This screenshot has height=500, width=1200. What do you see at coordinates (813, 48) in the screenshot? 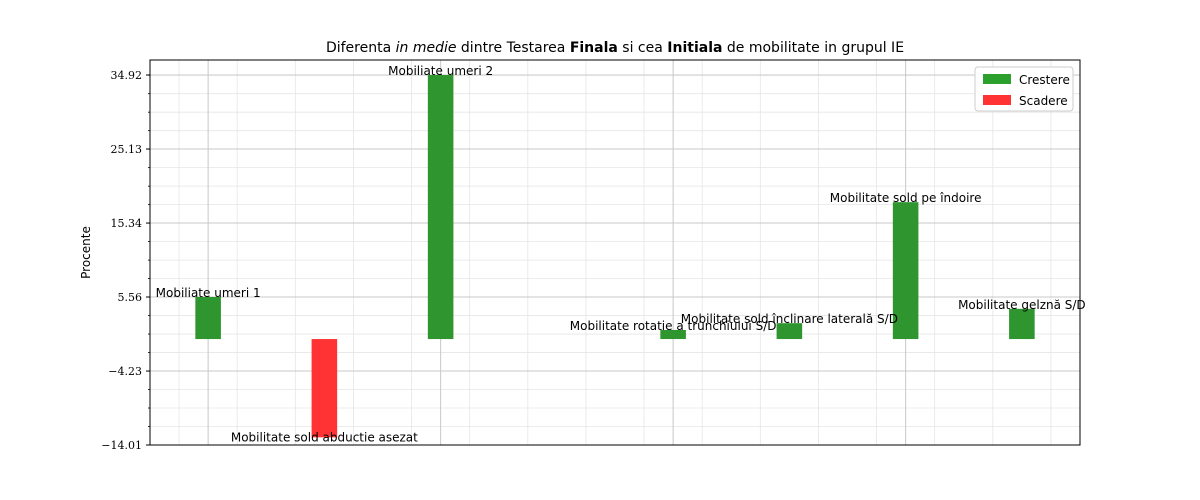
I see `title-part: de mobilitate in grupul IE` at bounding box center [813, 48].